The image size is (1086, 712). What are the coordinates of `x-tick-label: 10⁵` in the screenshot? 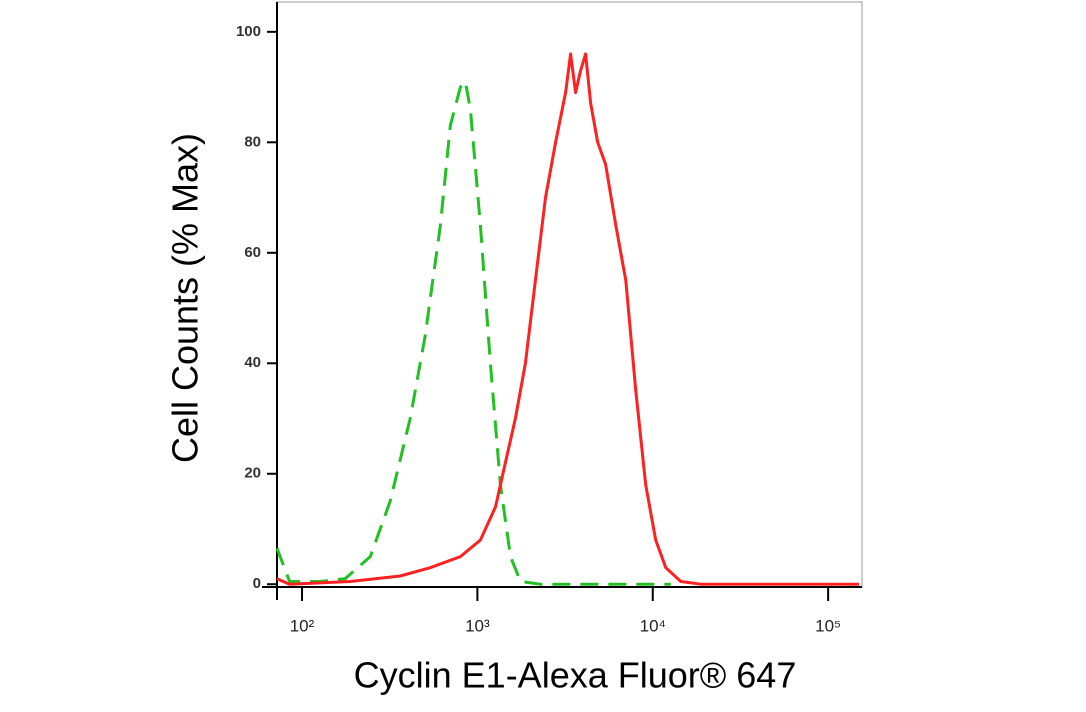 It's located at (828, 625).